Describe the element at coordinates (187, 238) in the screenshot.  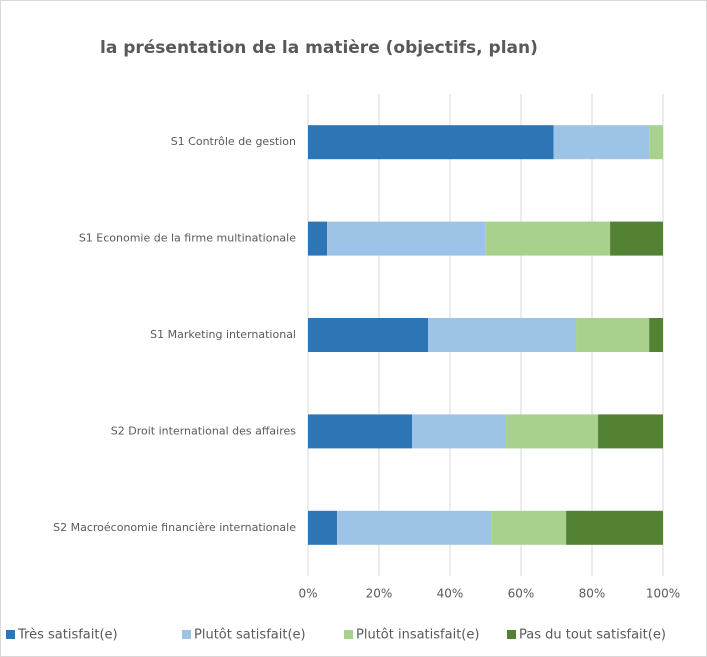
I see `y-tick-label: S1 Economie de la firme multinationale` at that location.